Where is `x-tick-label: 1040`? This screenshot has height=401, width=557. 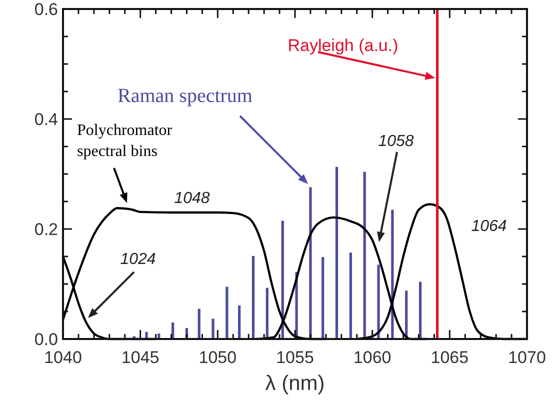
x-tick-label: 1040 is located at coordinates (63, 357).